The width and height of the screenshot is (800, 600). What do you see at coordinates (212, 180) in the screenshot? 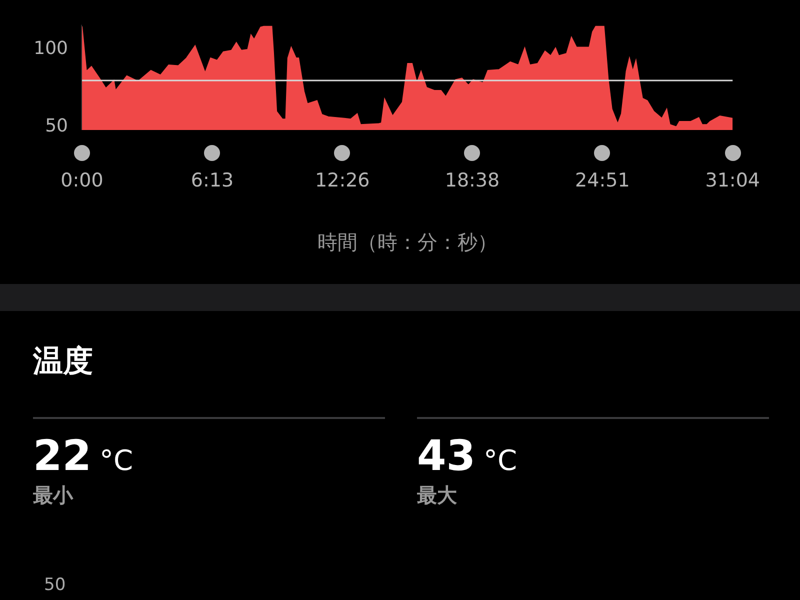
I see `x-tick-label: 6:13` at bounding box center [212, 180].